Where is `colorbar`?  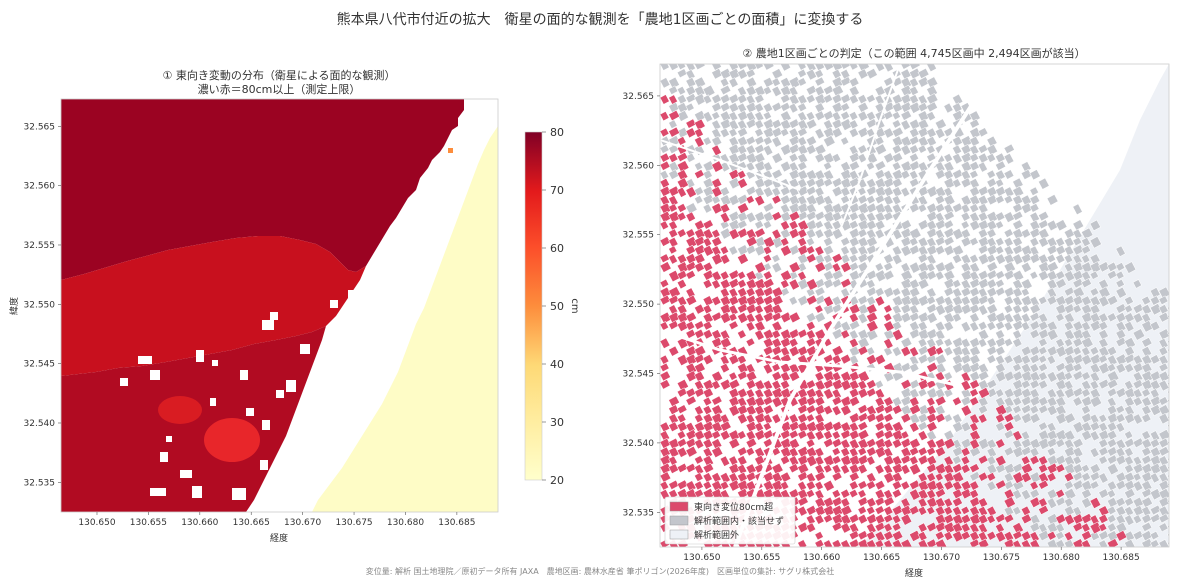
colorbar is located at coordinates (533, 306).